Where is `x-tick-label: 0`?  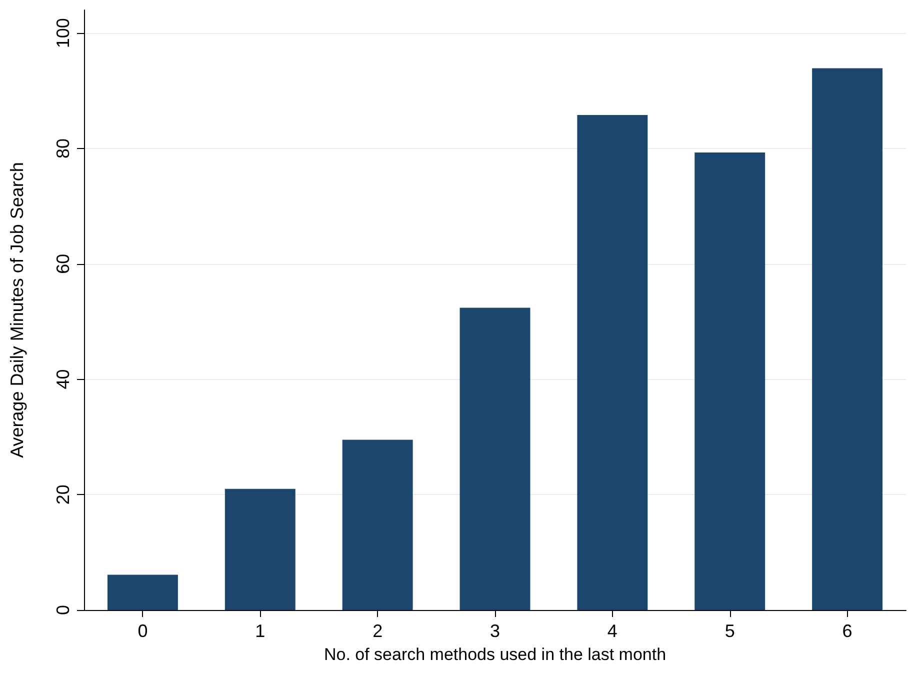 x-tick-label: 0 is located at coordinates (143, 631).